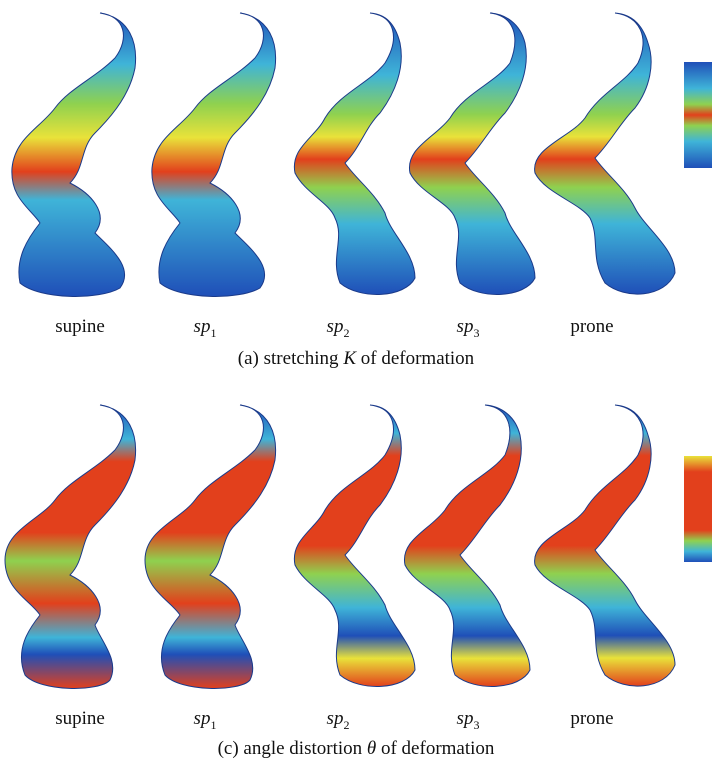  What do you see at coordinates (356, 748) in the screenshot?
I see `panel-c-caption: (c) angle distortion θ of deformation` at bounding box center [356, 748].